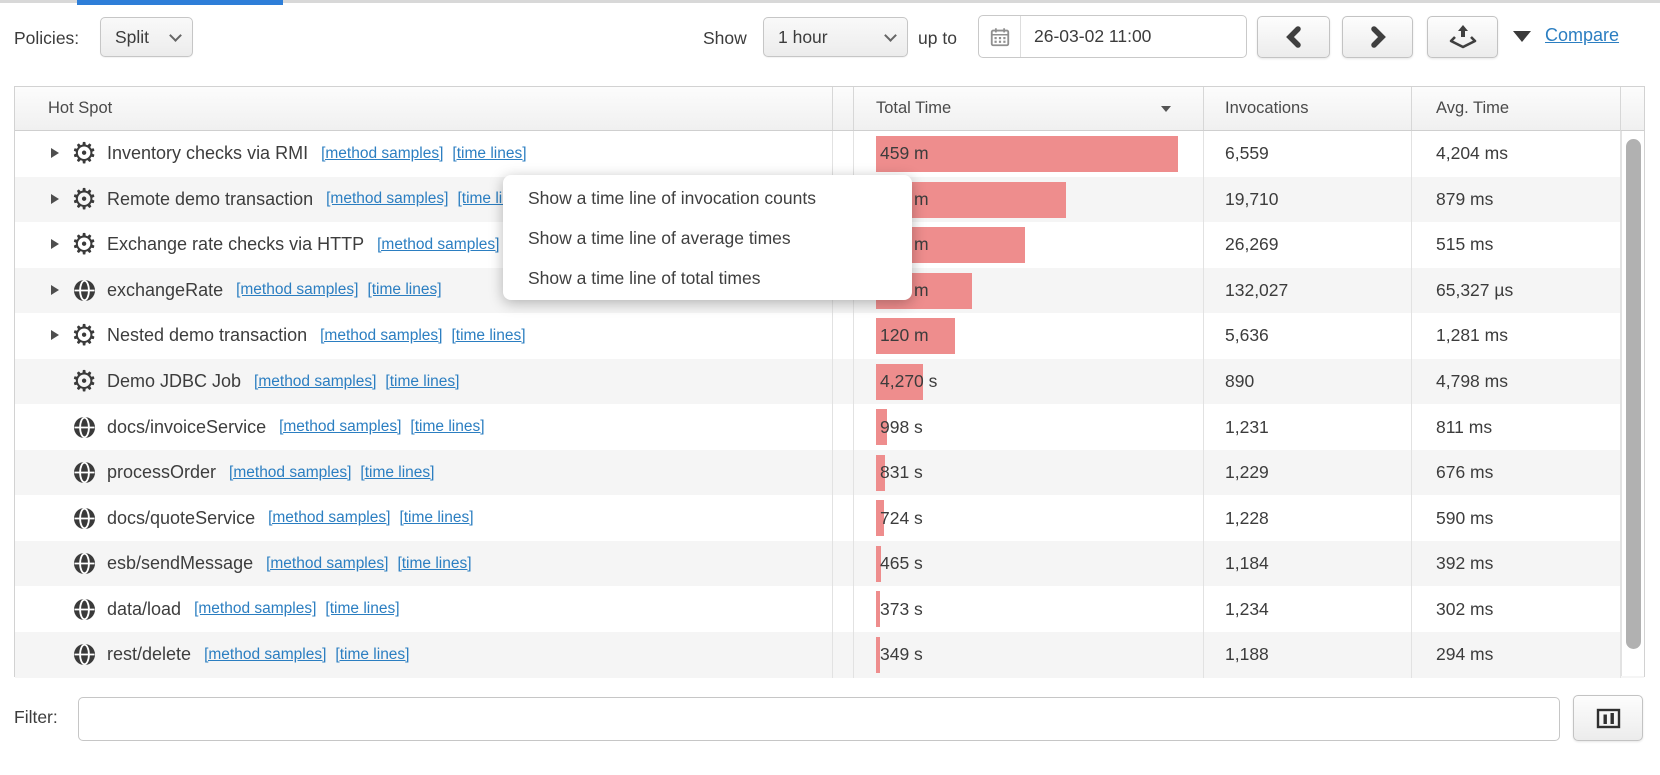 The width and height of the screenshot is (1660, 775). What do you see at coordinates (901, 563) in the screenshot?
I see `total-time-value: 465 s` at bounding box center [901, 563].